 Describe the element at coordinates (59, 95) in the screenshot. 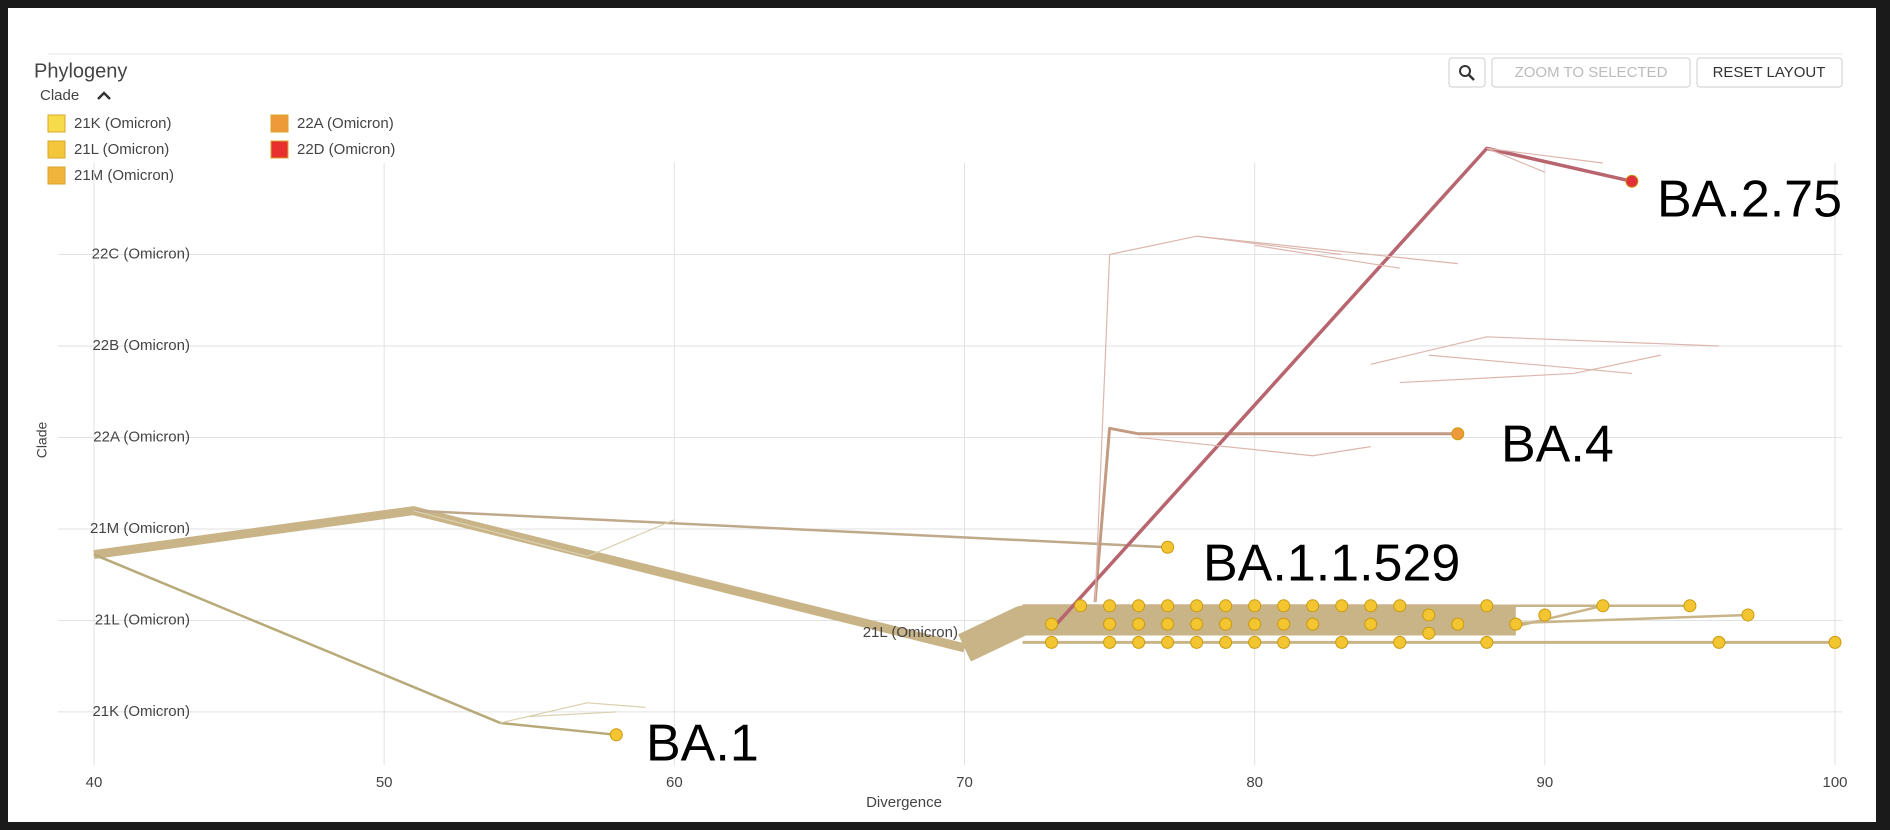

I see `legend-title: Clade` at that location.